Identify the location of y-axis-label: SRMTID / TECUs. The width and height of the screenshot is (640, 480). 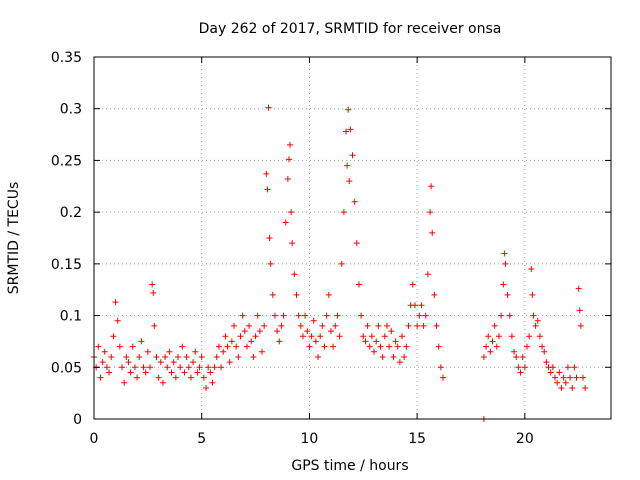
(14, 238).